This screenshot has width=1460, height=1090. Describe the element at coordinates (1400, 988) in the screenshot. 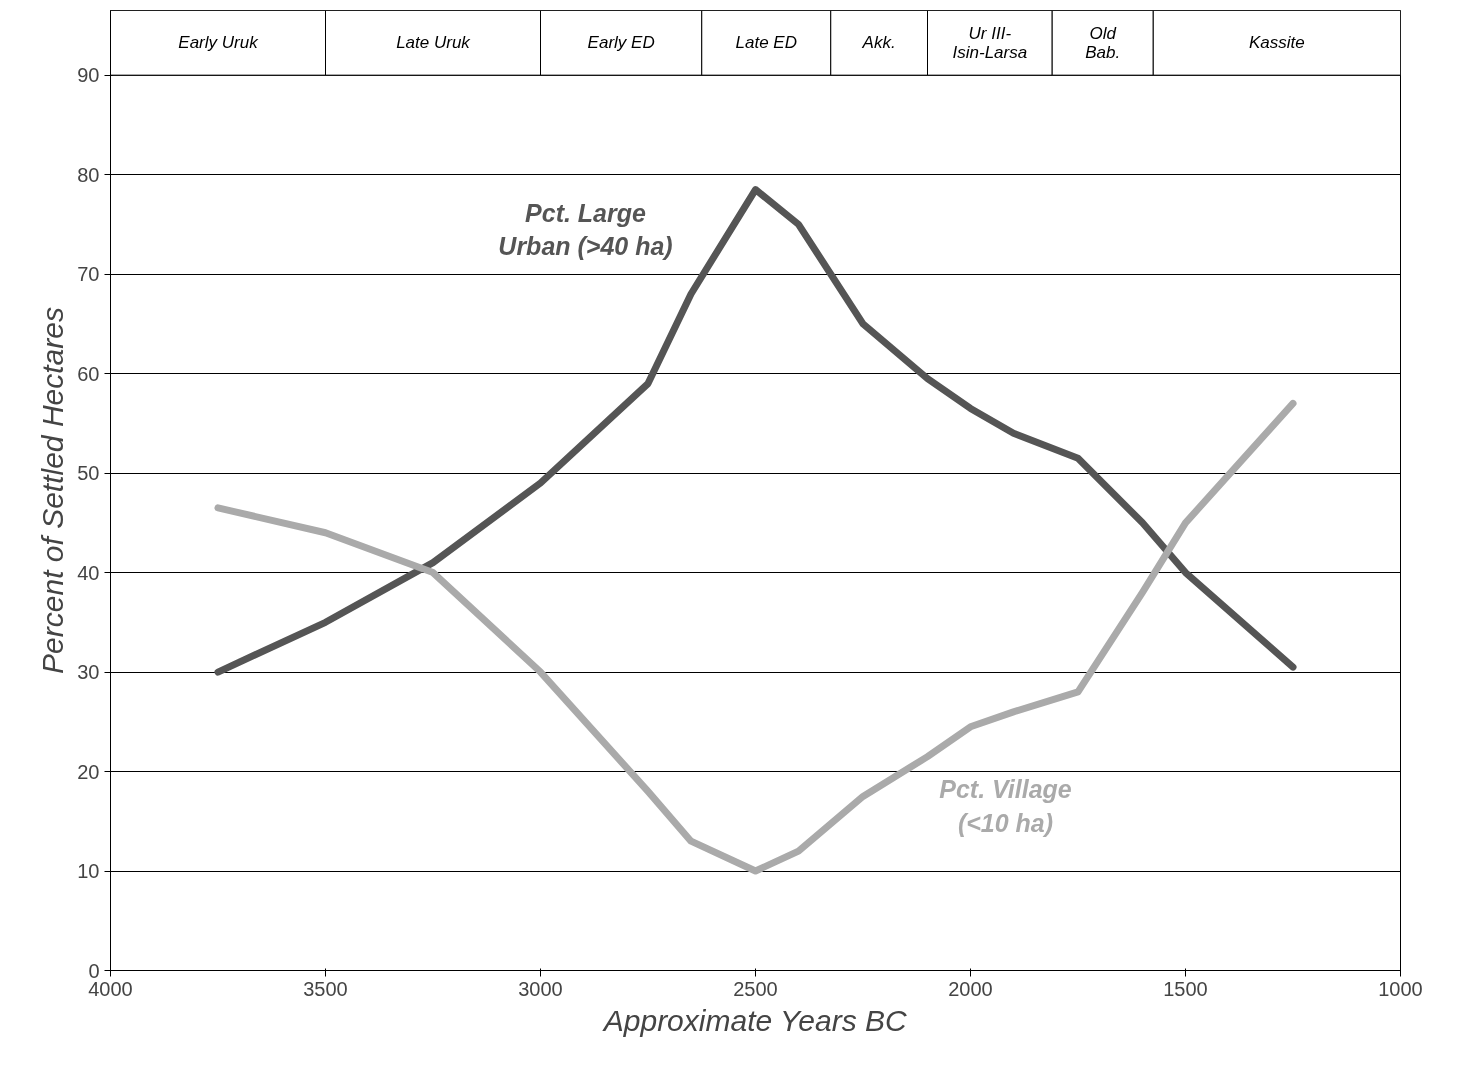

I see `x-tick-label: 1000` at that location.